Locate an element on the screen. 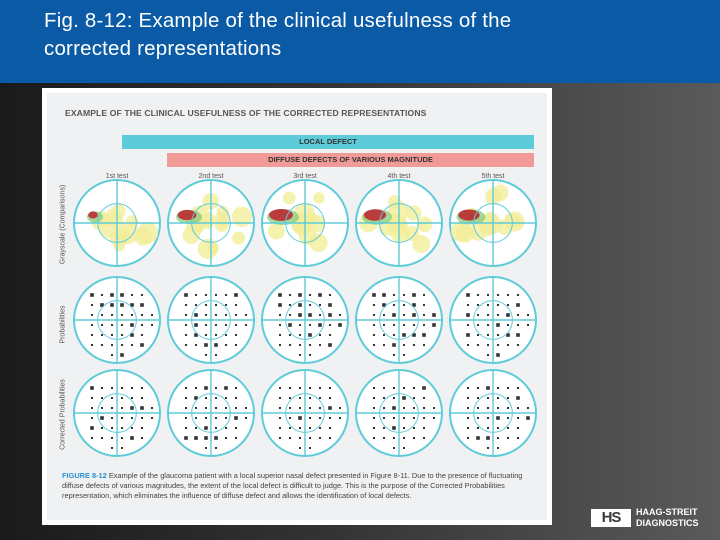 This screenshot has width=720, height=540. local-defect-band: LOCAL DEFECT is located at coordinates (328, 142).